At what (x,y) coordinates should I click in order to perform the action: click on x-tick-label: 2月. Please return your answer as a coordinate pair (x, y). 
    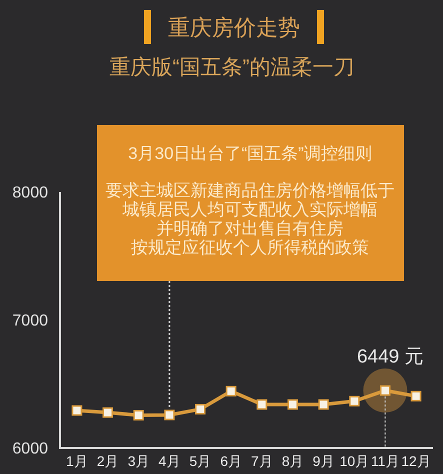
    Looking at the image, I should click on (107, 461).